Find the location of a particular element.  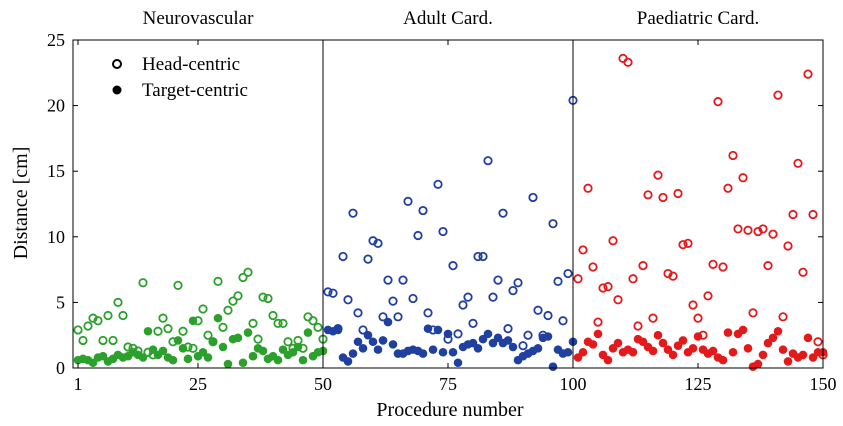

x-tick-label: 150 is located at coordinates (823, 384).